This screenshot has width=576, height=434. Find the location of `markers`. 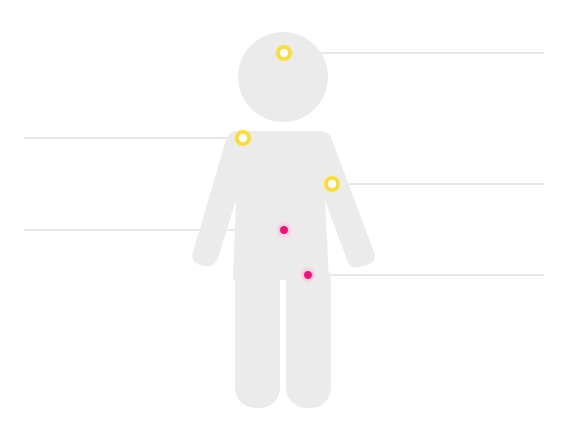

markers is located at coordinates (287, 164).